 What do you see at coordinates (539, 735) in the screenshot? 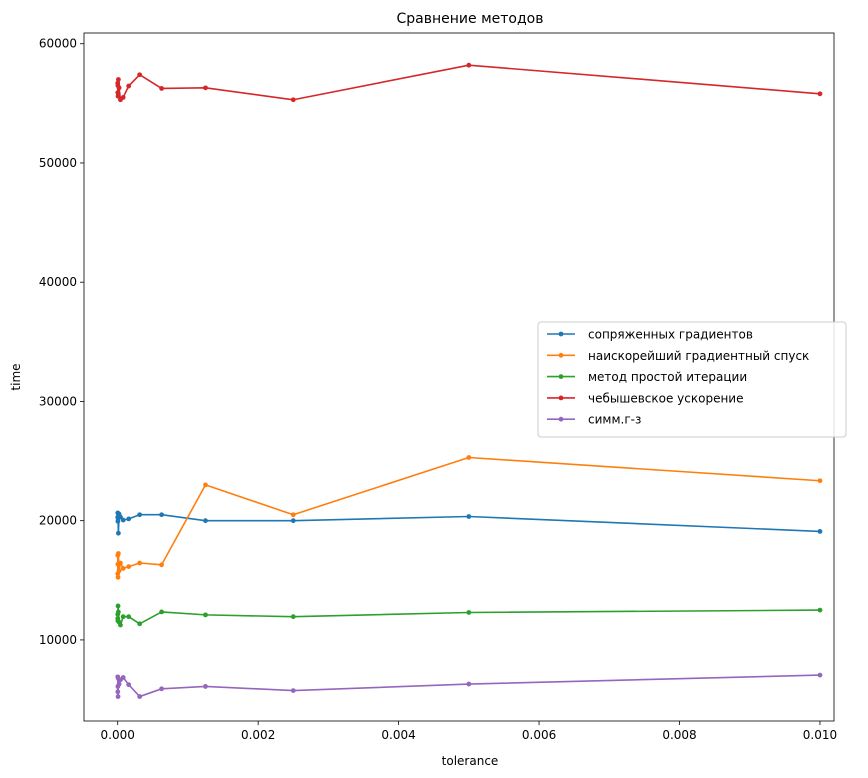
I see `x-tick-label: 0.006` at bounding box center [539, 735].